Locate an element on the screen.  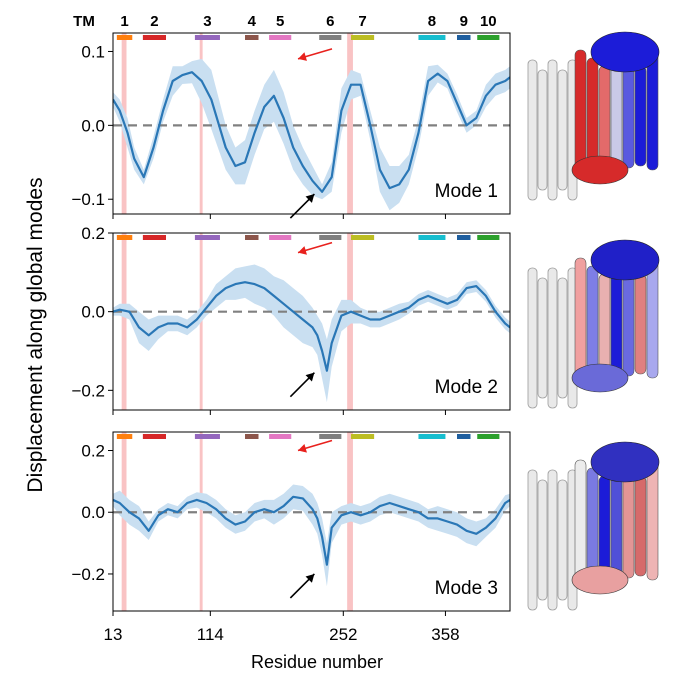
tm-label: 6 is located at coordinates (330, 21).